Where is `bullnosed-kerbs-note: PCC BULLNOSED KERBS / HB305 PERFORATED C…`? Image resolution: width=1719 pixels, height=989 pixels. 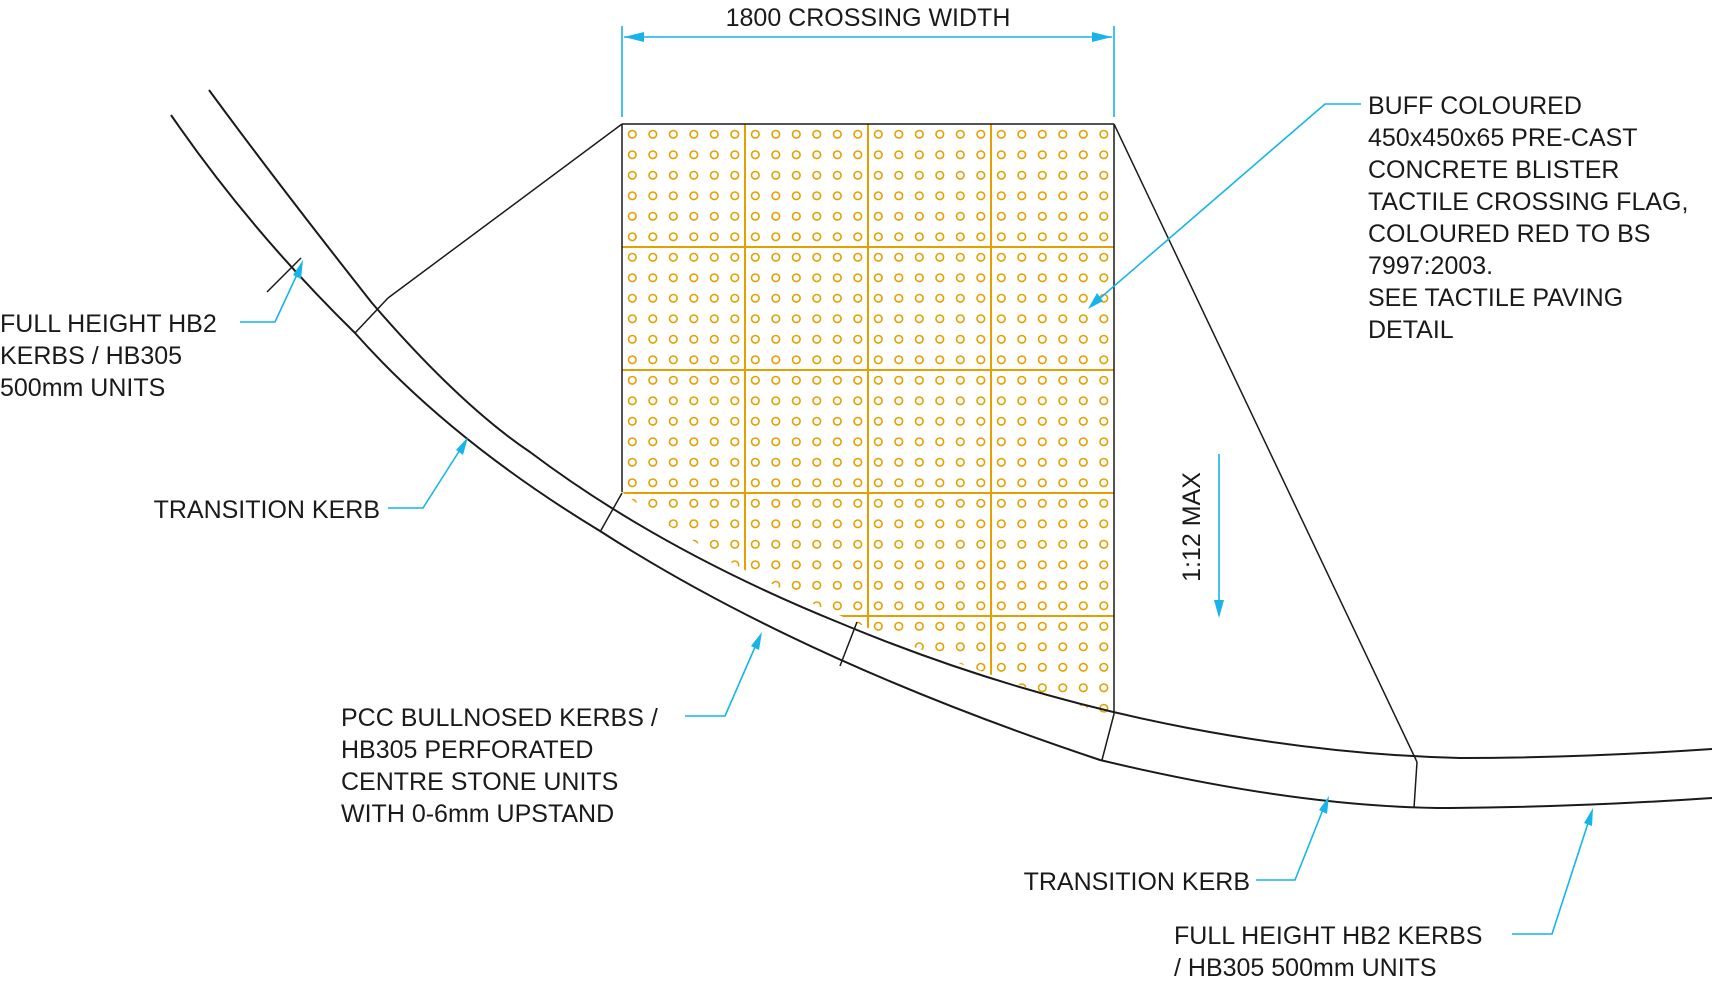
bullnosed-kerbs-note: PCC BULLNOSED KERBS / HB305 PERFORATED C… is located at coordinates (503, 766).